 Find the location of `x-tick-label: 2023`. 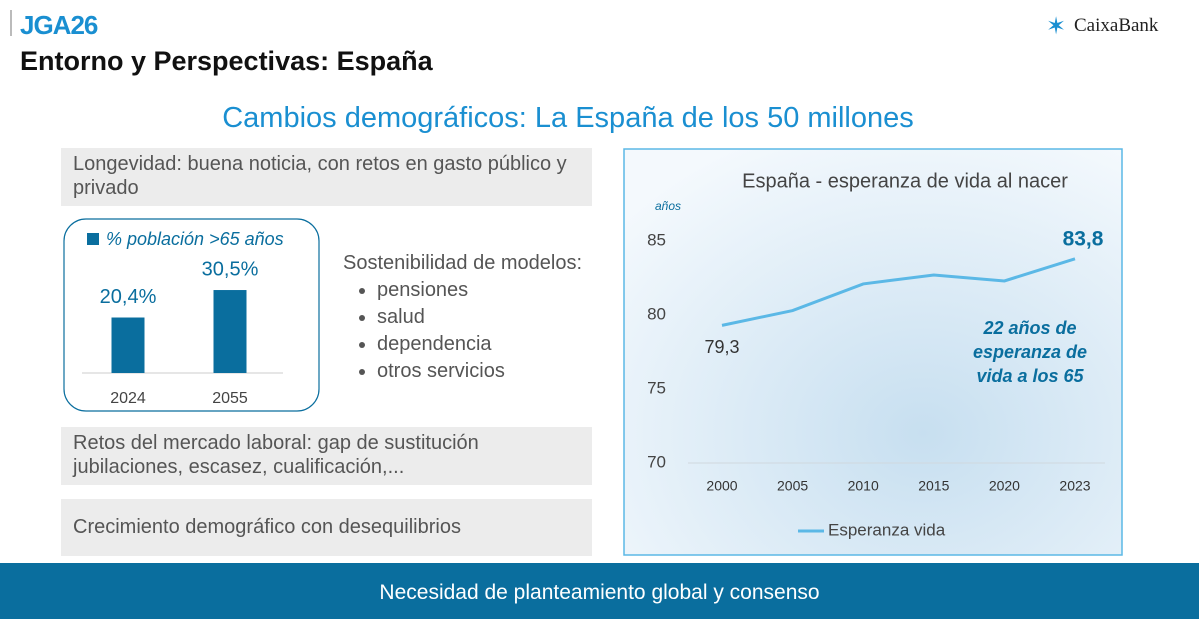

x-tick-label: 2023 is located at coordinates (1074, 486).